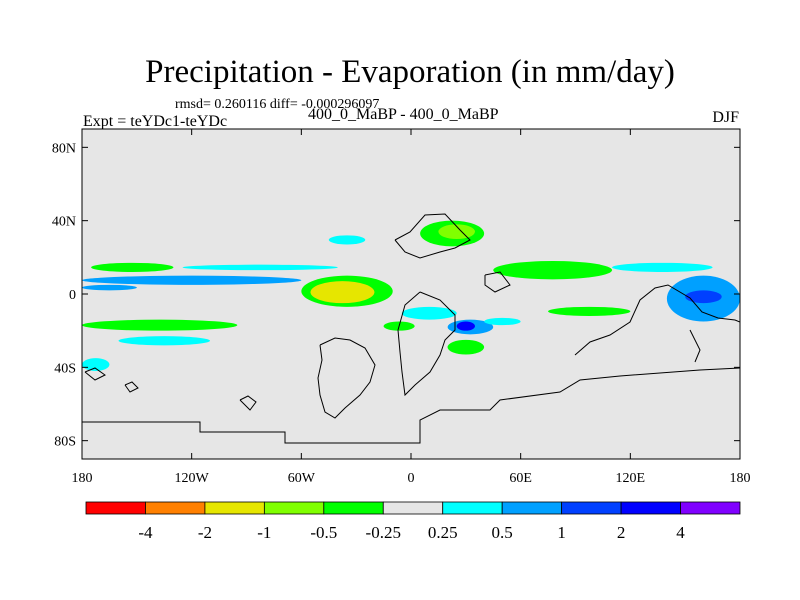 This screenshot has width=800, height=600. I want to click on season-label: DJF, so click(725, 117).